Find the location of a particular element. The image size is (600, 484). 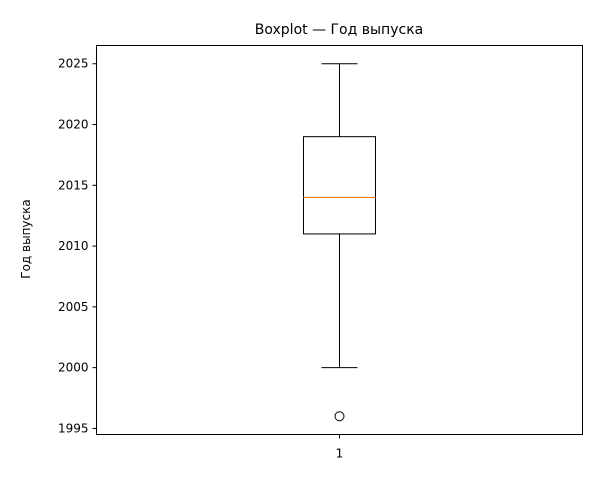

x-axis: 1 is located at coordinates (340, 447).